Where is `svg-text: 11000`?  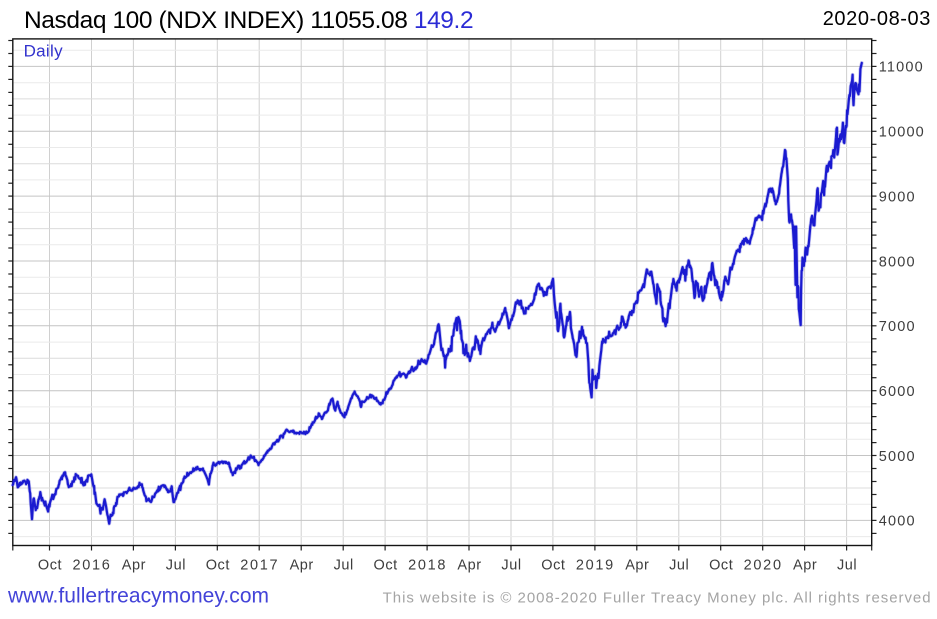
svg-text: 11000 is located at coordinates (901, 68).